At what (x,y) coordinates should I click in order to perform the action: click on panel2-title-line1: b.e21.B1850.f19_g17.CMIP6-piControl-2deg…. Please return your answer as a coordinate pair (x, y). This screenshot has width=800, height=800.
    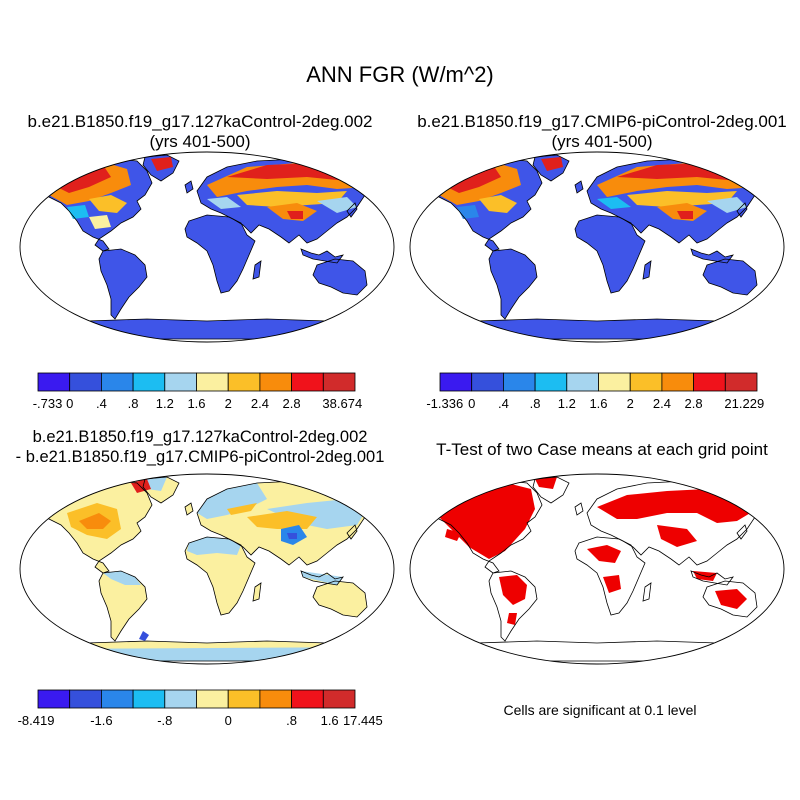
    Looking at the image, I should click on (602, 121).